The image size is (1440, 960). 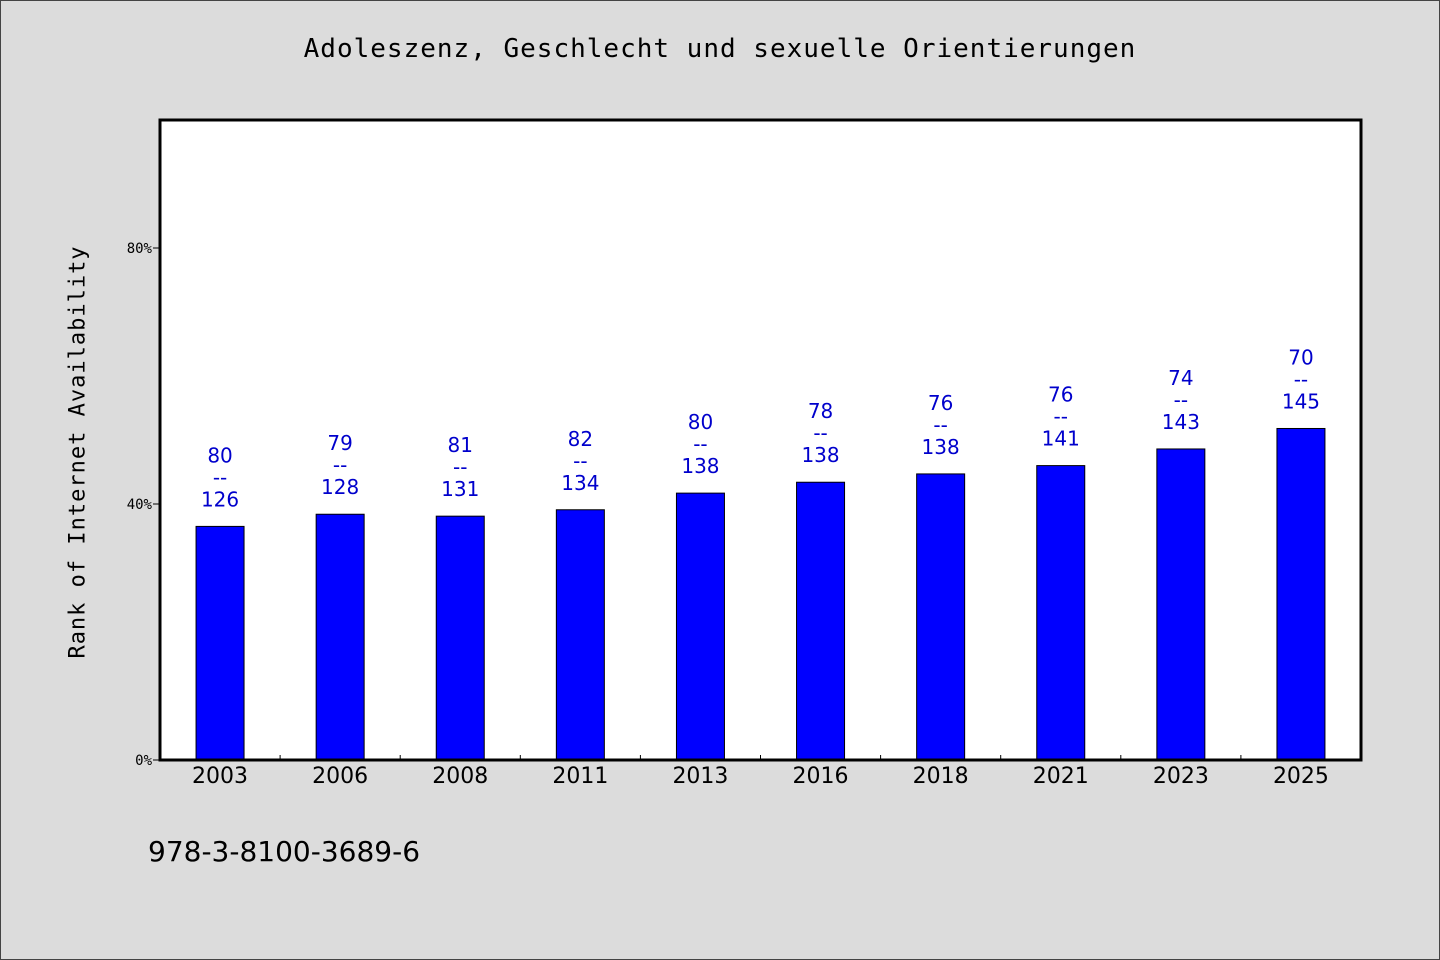 What do you see at coordinates (460, 776) in the screenshot?
I see `x-tick-label: 2008` at bounding box center [460, 776].